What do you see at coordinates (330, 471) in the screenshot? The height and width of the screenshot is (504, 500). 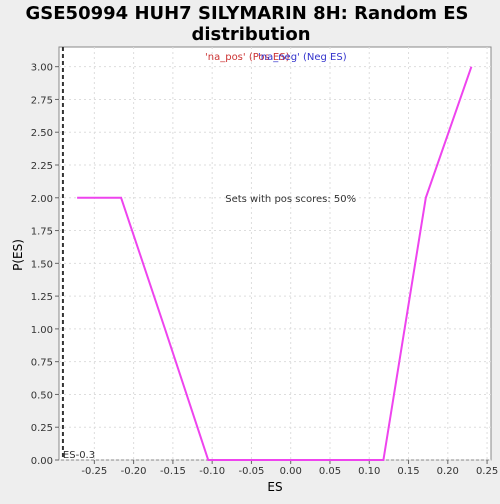 I see `x-tick-label: 0.05` at bounding box center [330, 471].